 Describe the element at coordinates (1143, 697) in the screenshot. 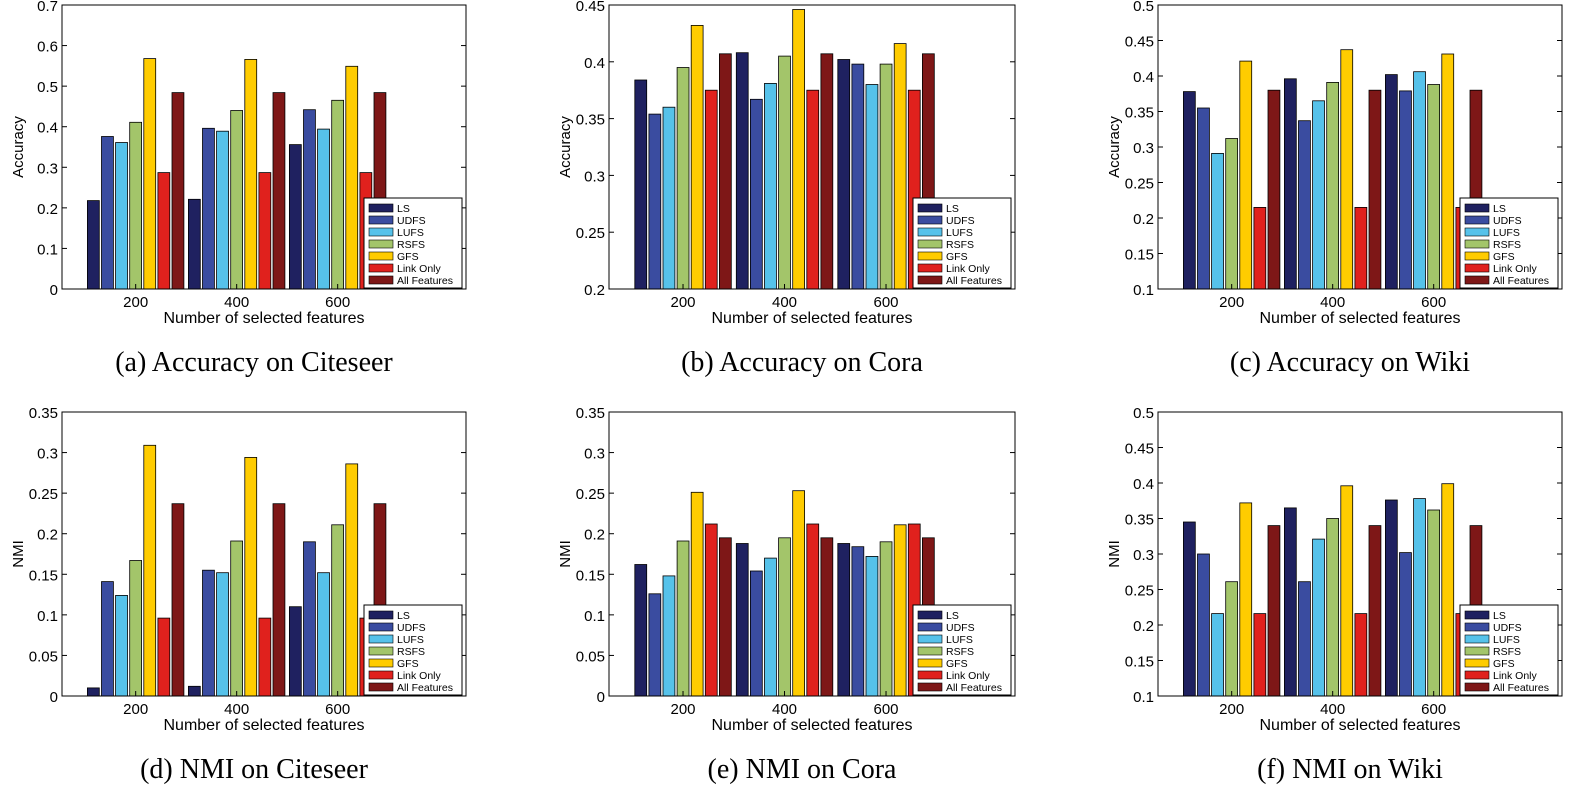

I see `y-tick-label: 0.1` at that location.